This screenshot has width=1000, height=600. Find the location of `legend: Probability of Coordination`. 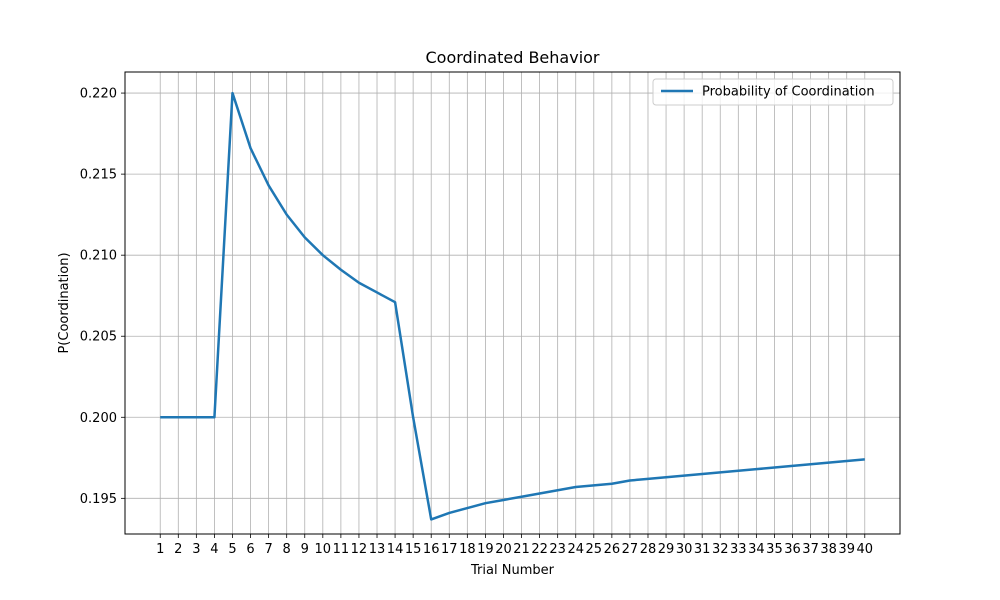

legend: Probability of Coordination is located at coordinates (773, 92).